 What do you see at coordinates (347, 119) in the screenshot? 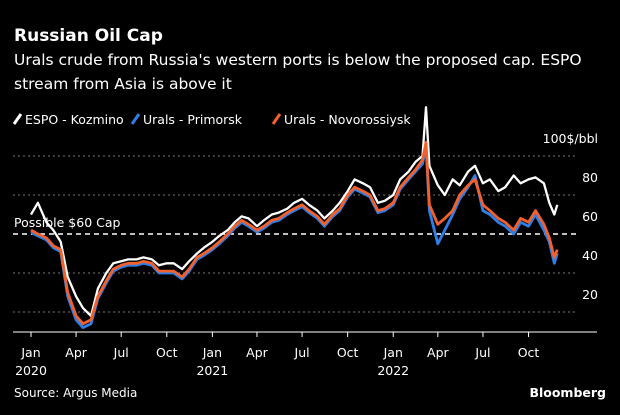
I see `legend-label: Urals - Novorossiysk` at bounding box center [347, 119].